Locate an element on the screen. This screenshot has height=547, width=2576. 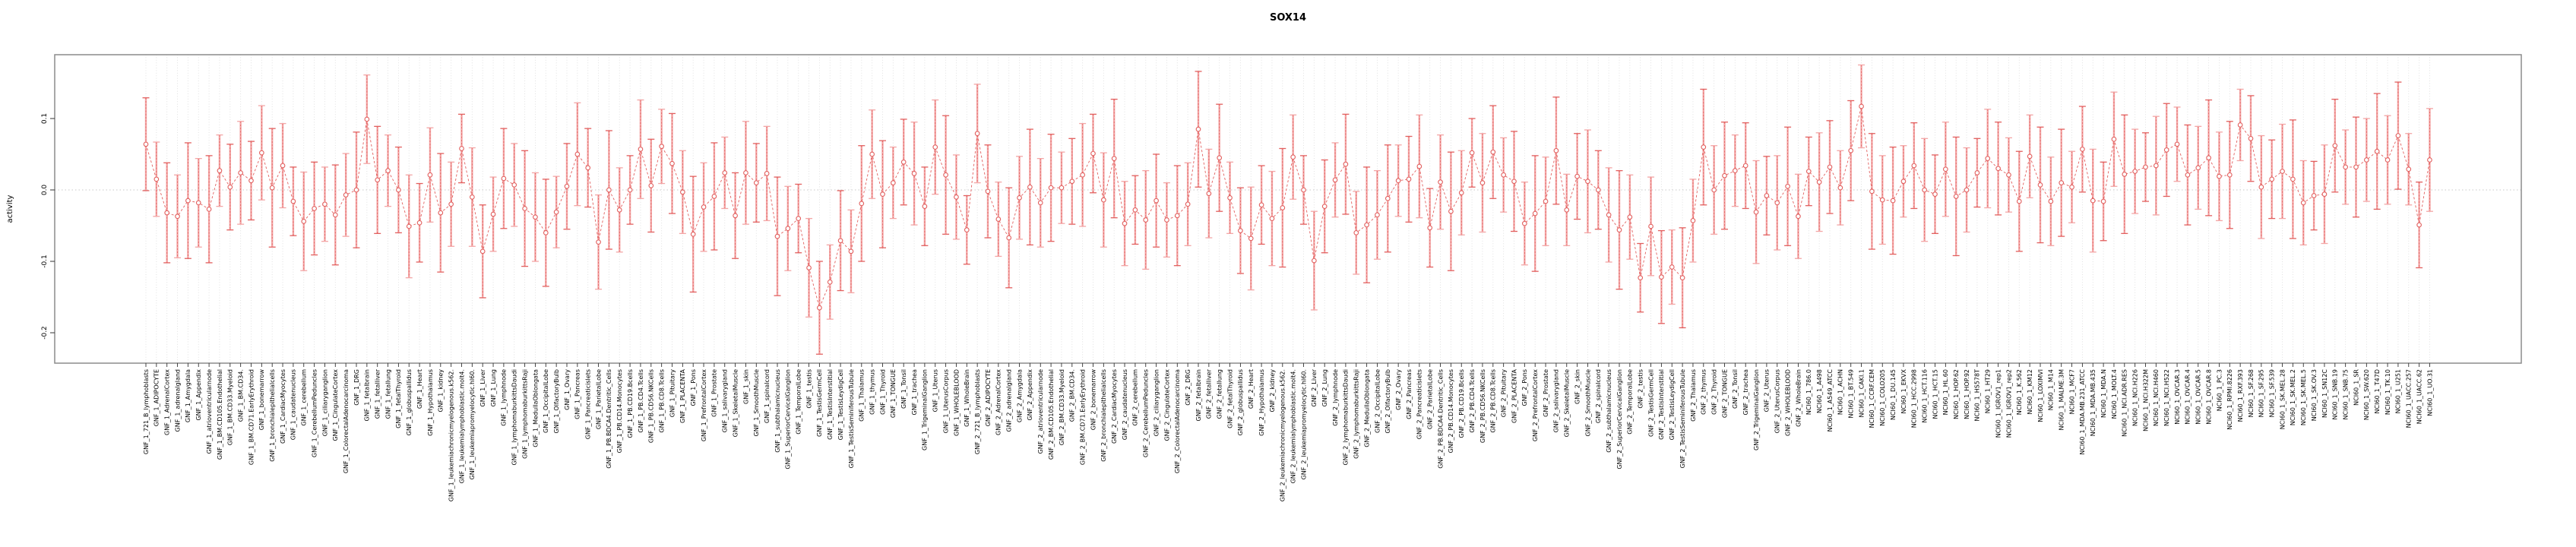
x-tick-label: GNF_1_fetallung is located at coordinates (388, 394).